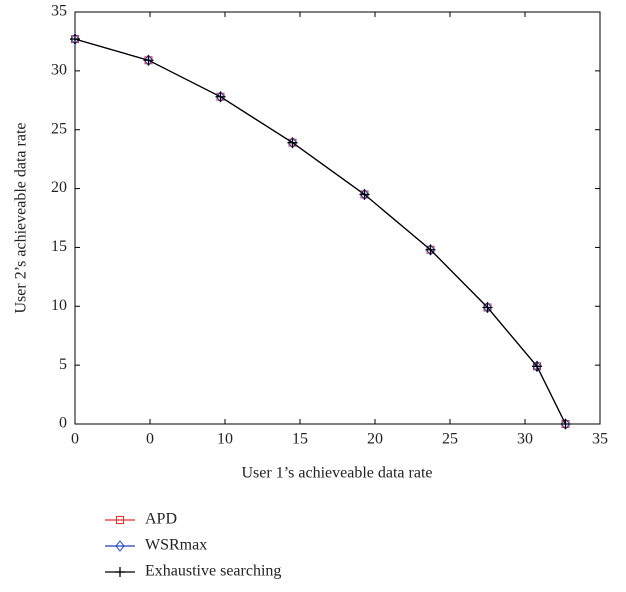 The image size is (626, 592). I want to click on x-tick-label: 15, so click(300, 439).